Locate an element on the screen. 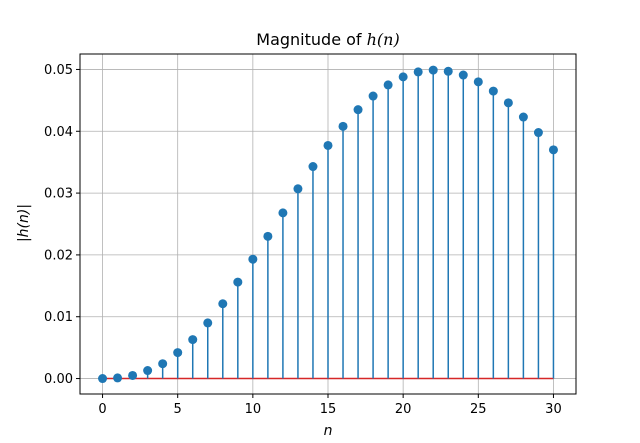 This screenshot has width=640, height=443. y-tick-label: 0.02 is located at coordinates (58, 255).